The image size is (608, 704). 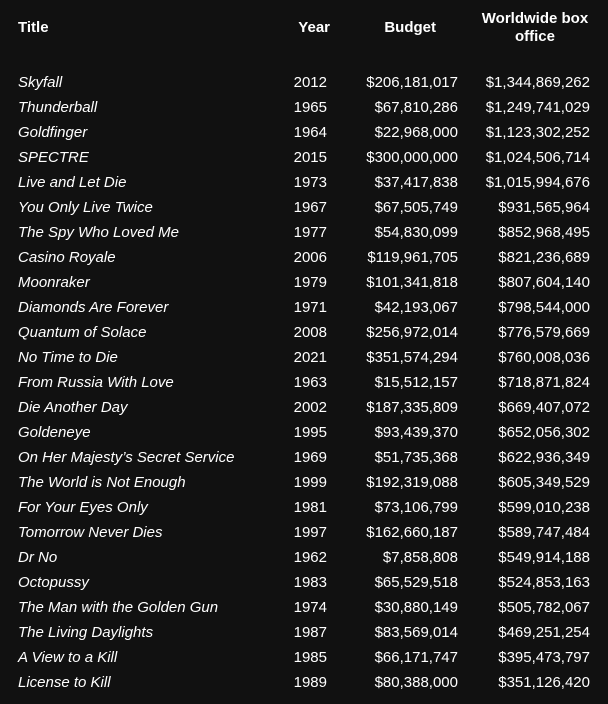 I want to click on cell-budget: $42,193,067, so click(x=416, y=307).